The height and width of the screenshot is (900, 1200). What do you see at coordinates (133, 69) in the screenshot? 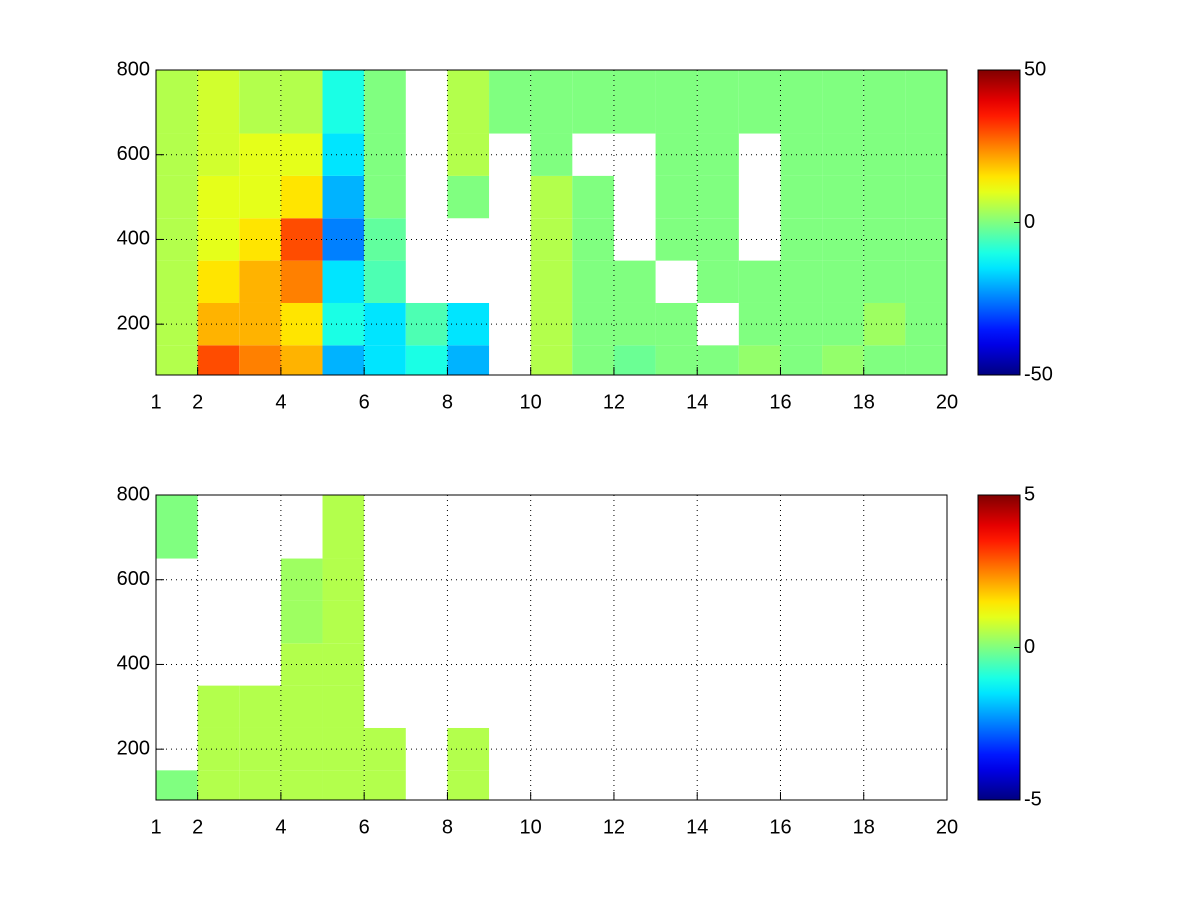
I see `y-tick-label: 800` at bounding box center [133, 69].